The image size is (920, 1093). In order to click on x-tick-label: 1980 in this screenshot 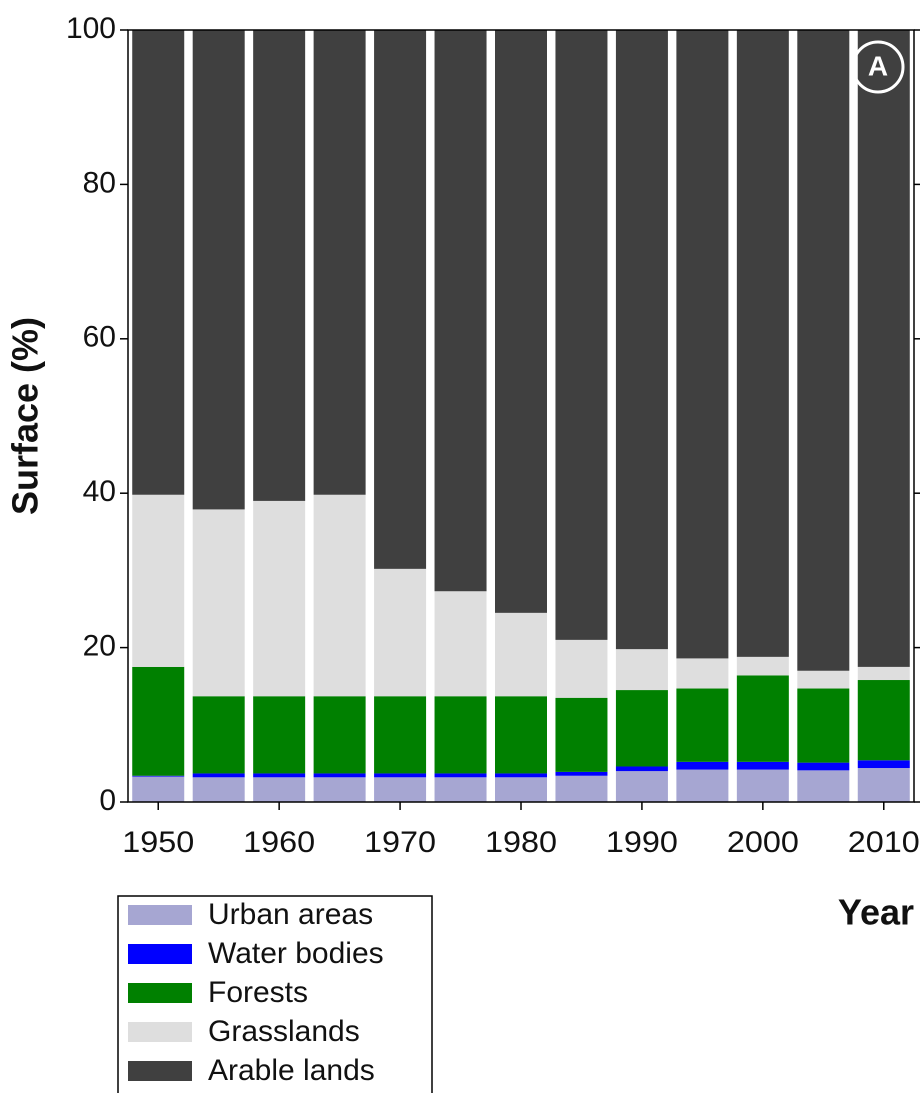, I will do `click(521, 842)`.